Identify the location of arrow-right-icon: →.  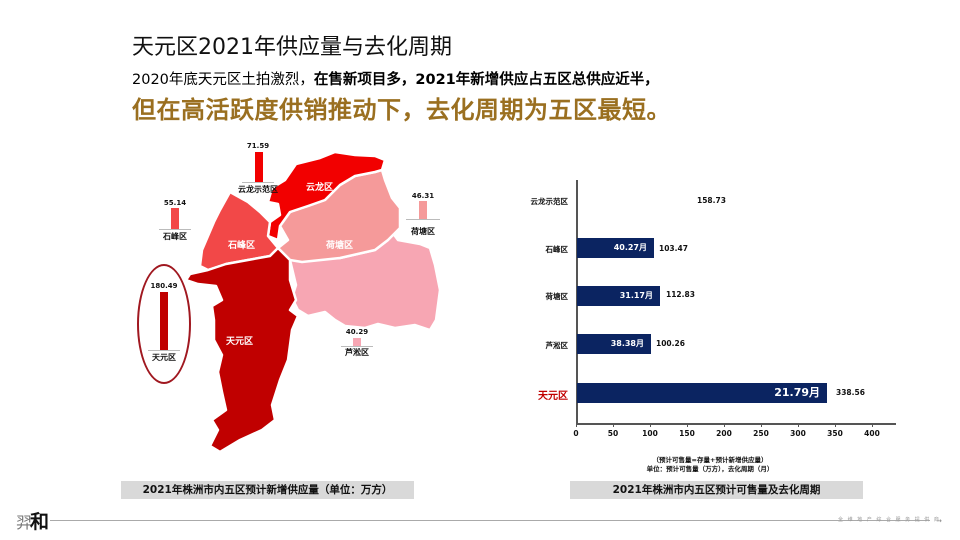
(939, 521).